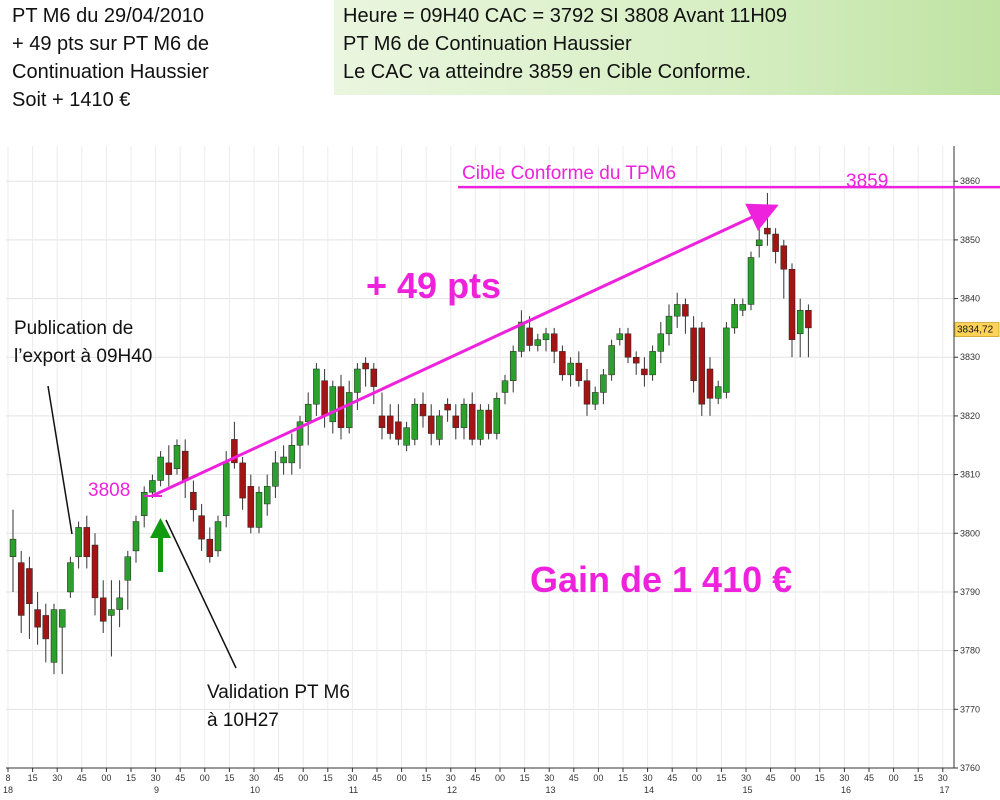 The width and height of the screenshot is (1000, 800). What do you see at coordinates (970, 181) in the screenshot?
I see `y-tick-label: 3860` at bounding box center [970, 181].